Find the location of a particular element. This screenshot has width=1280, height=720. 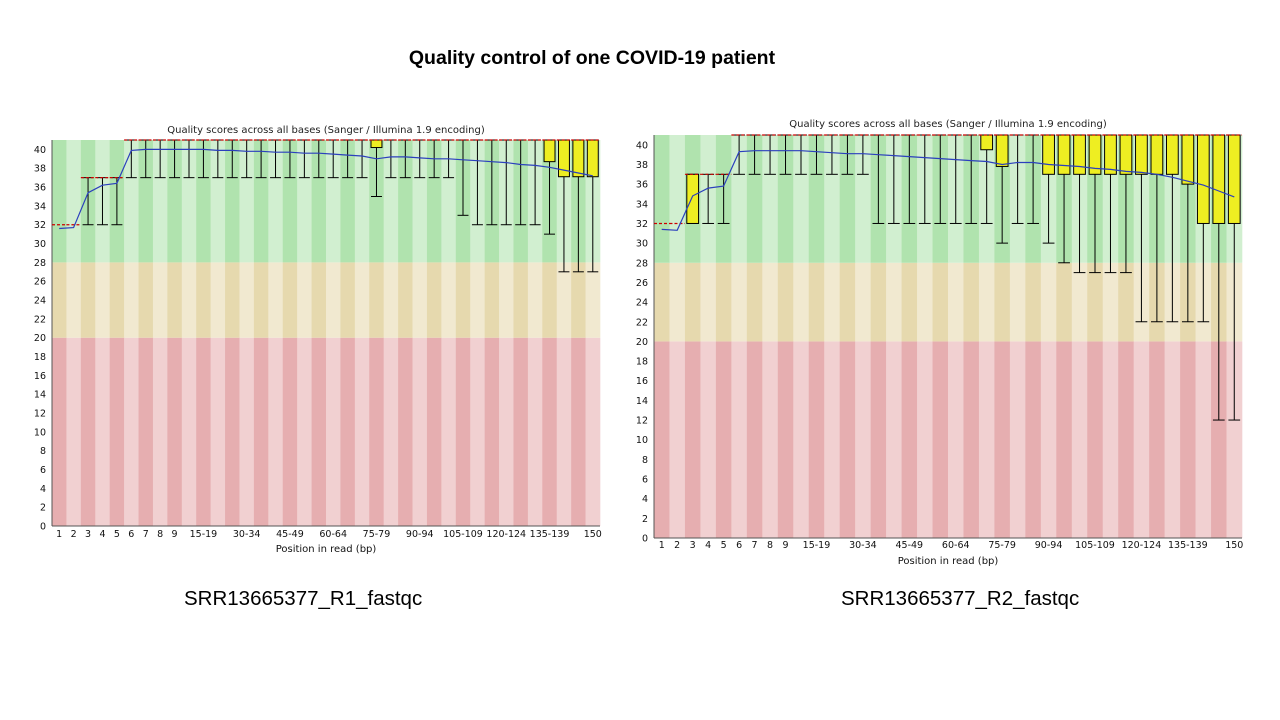

r2-y-tick-label: 30 is located at coordinates (642, 244).